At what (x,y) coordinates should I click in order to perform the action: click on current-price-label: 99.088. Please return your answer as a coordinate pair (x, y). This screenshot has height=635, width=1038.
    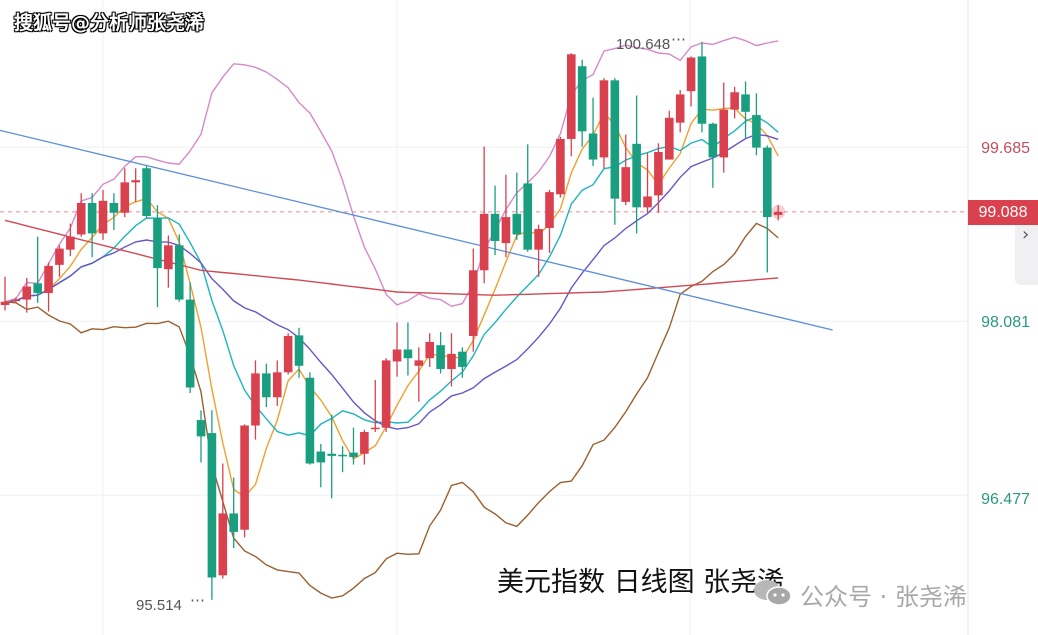
    Looking at the image, I should click on (1003, 212).